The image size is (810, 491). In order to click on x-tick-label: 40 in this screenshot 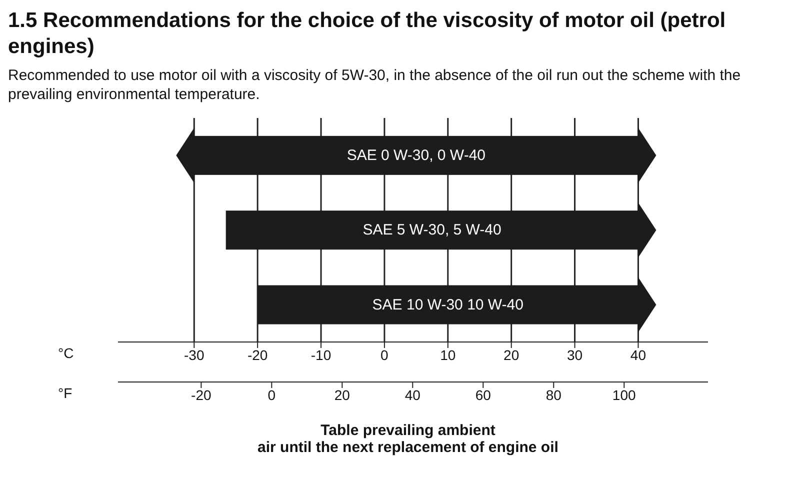, I will do `click(638, 354)`.